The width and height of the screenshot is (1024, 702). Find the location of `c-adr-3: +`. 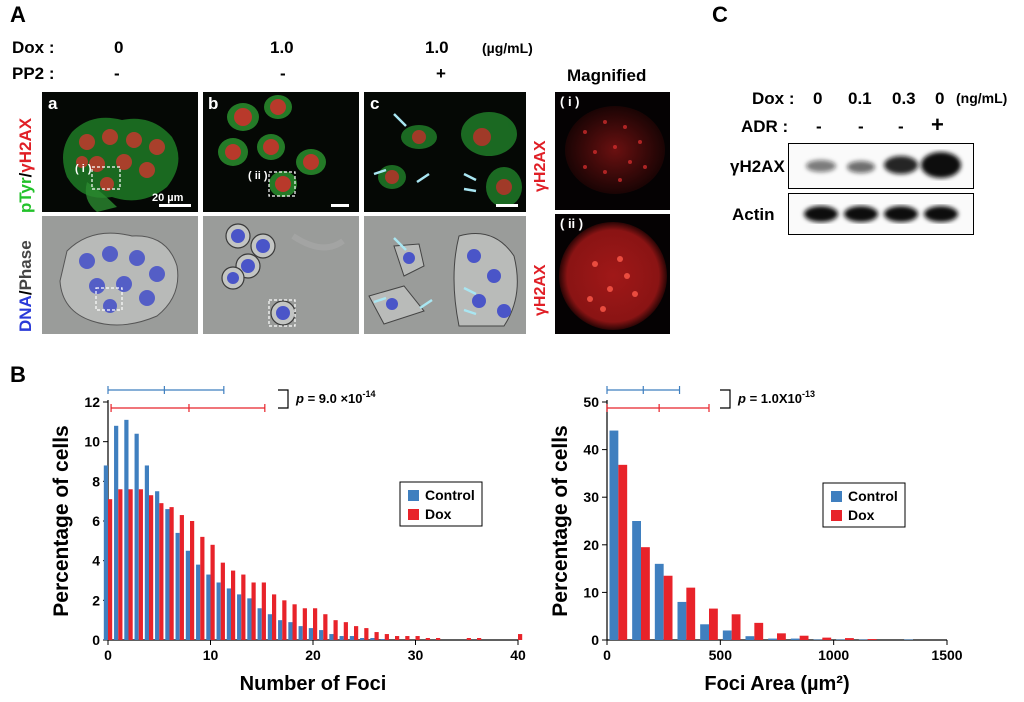

c-adr-3: + is located at coordinates (937, 124).